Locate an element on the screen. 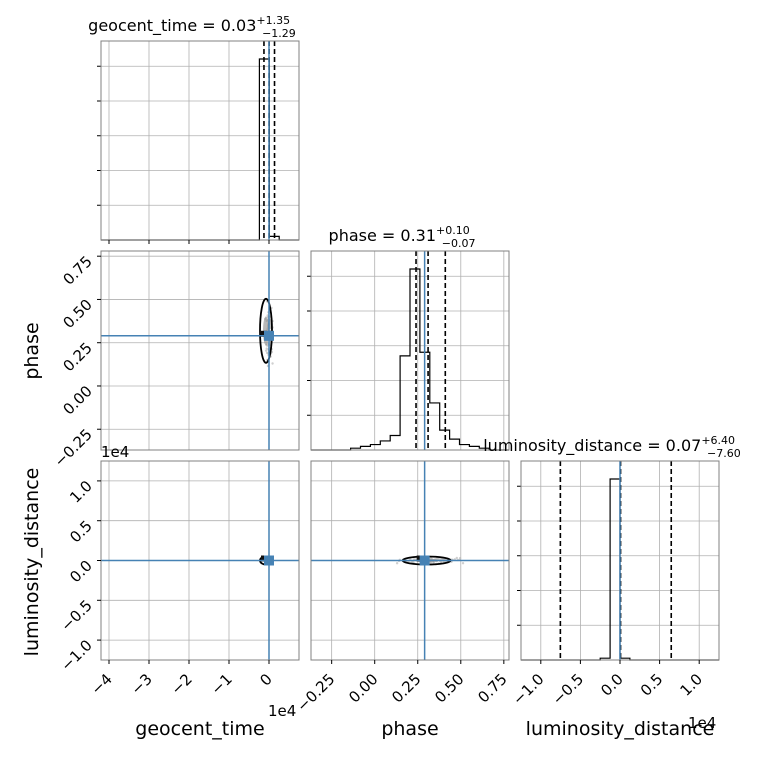 The image size is (760, 760). ytick-label-phase-2: 0.25 is located at coordinates (77, 357).